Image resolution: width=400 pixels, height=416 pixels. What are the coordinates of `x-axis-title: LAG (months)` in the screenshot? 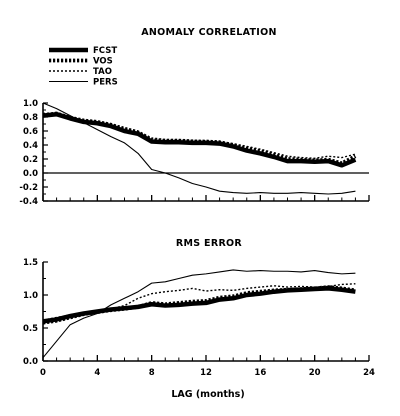 It's located at (207, 394).